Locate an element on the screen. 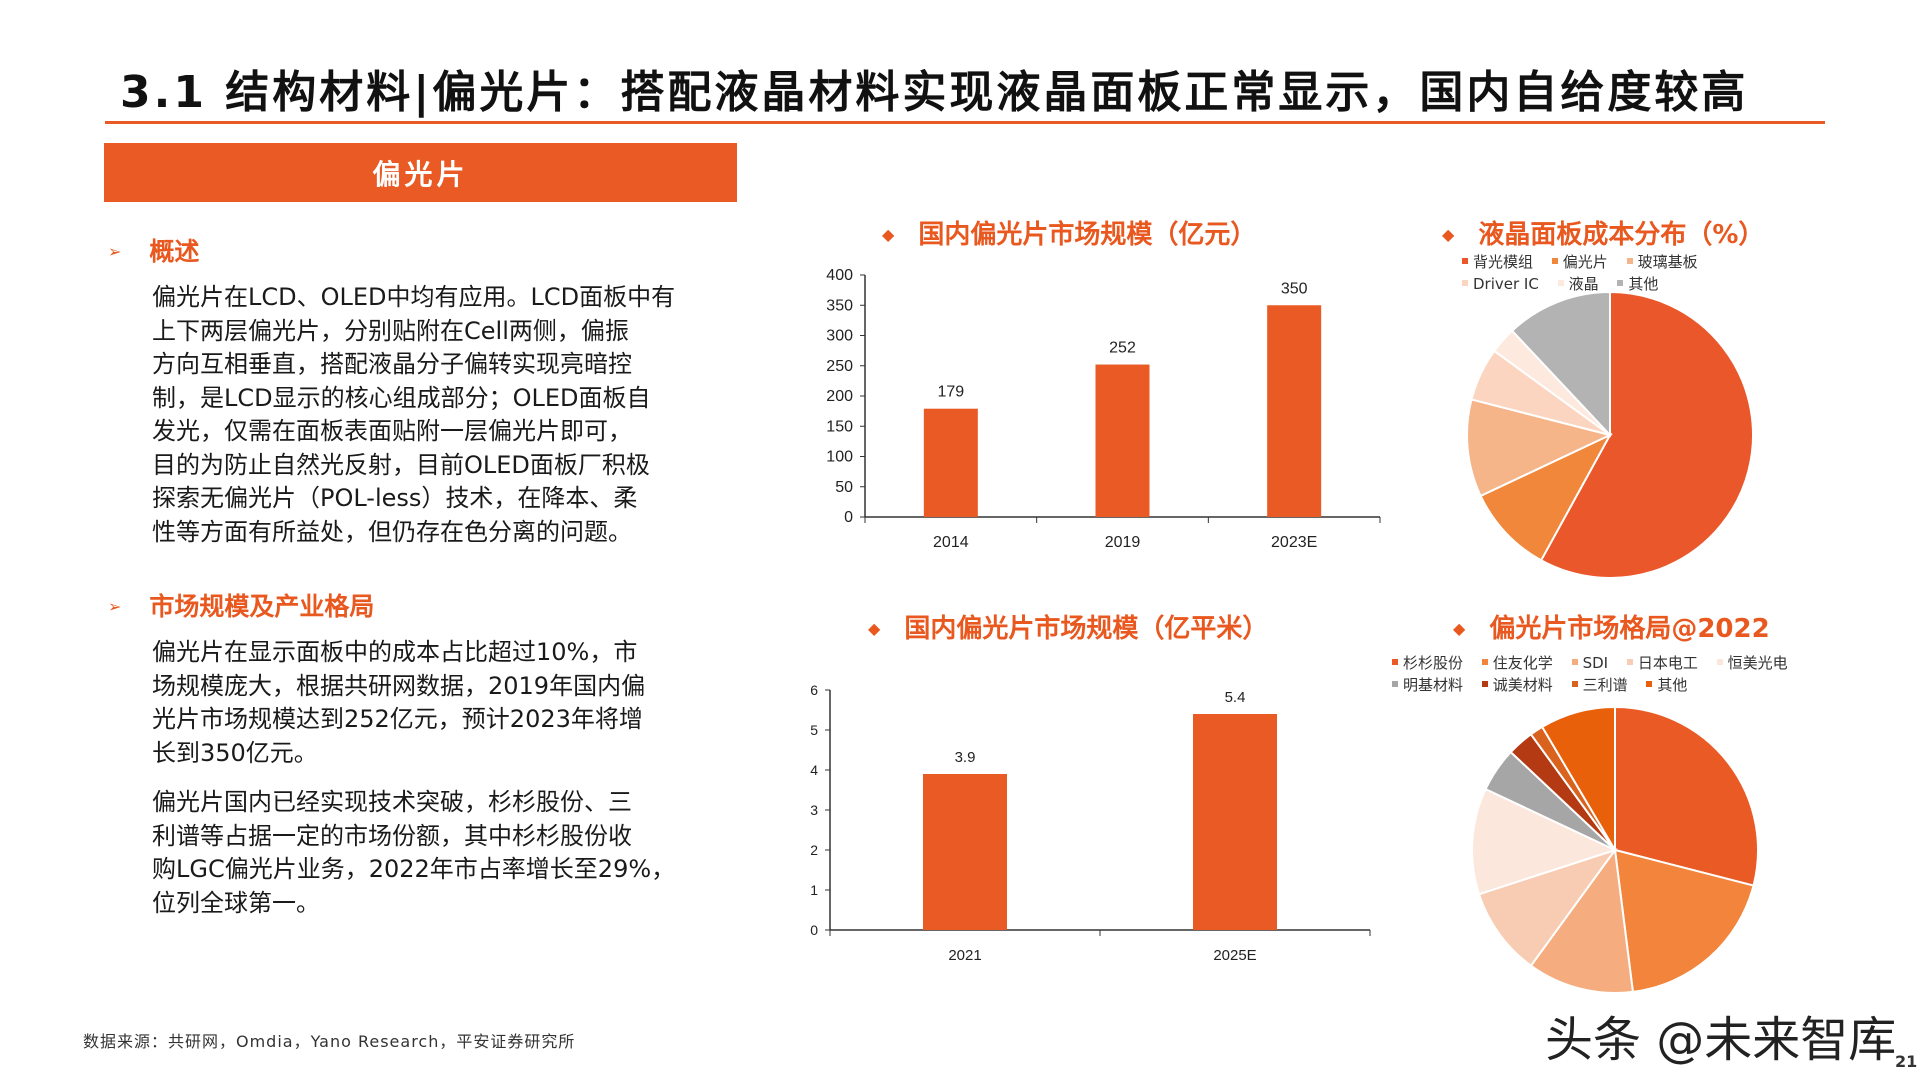 This screenshot has width=1920, height=1080. overview-line: 探索无偏光片（POL-less）技术，在降本、柔 is located at coordinates (395, 498).